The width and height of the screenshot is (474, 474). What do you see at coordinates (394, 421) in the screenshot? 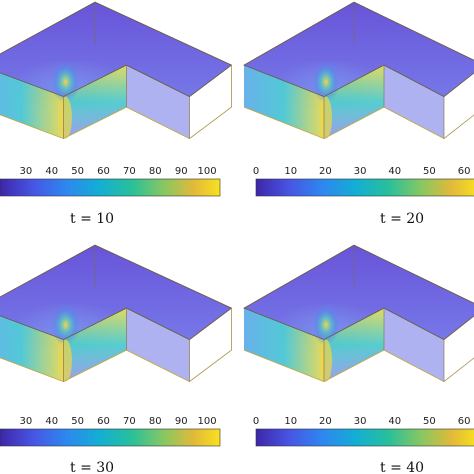
I see `panel-4-tick-label: 40` at bounding box center [394, 421].